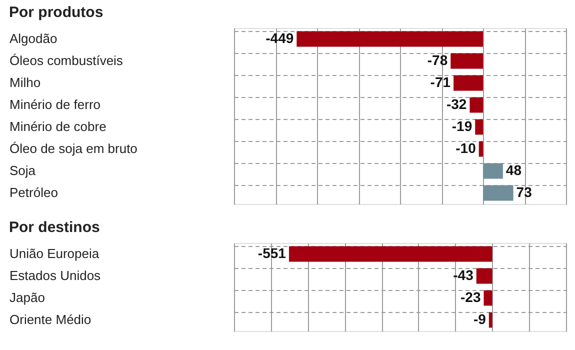 This screenshot has width=575, height=350. Describe the element at coordinates (25, 82) in the screenshot. I see `y-tick-label: Milho` at that location.